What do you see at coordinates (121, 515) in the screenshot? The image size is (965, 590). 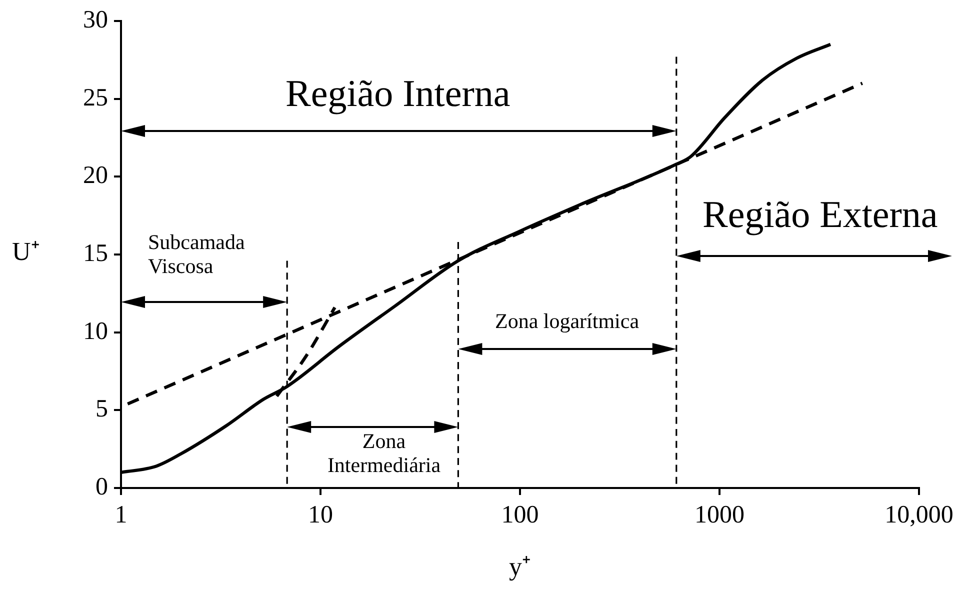 I see `x-tick-label: 1` at bounding box center [121, 515].